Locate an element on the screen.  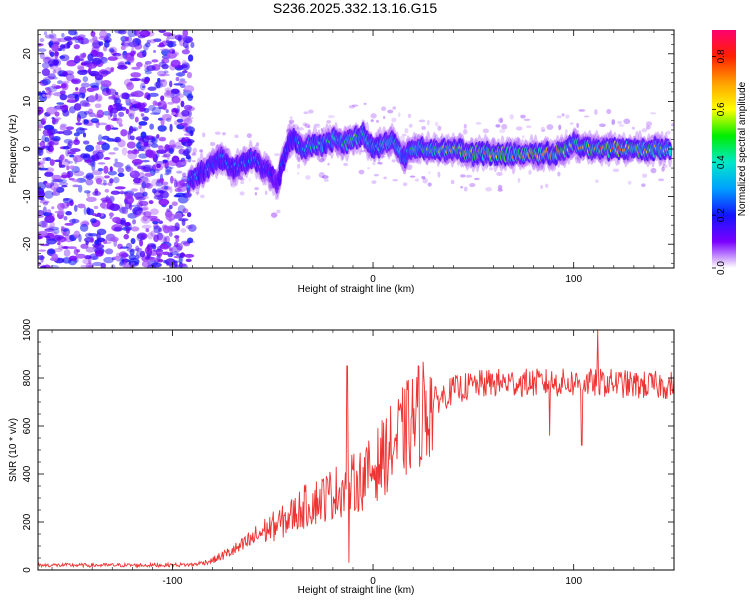
x-tick-label: -100 is located at coordinates (172, 279).